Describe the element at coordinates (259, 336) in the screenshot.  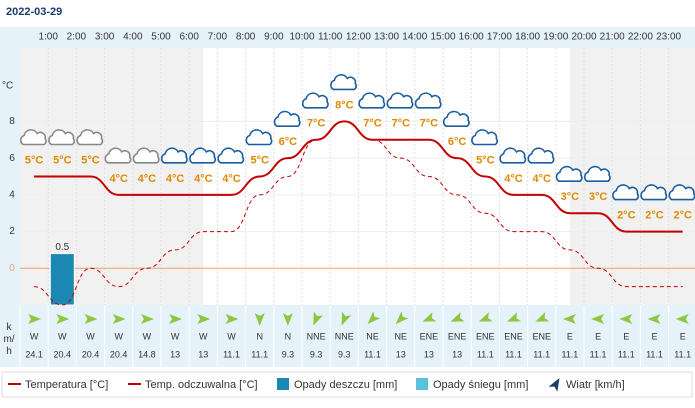
I see `wind-direction: N` at that location.